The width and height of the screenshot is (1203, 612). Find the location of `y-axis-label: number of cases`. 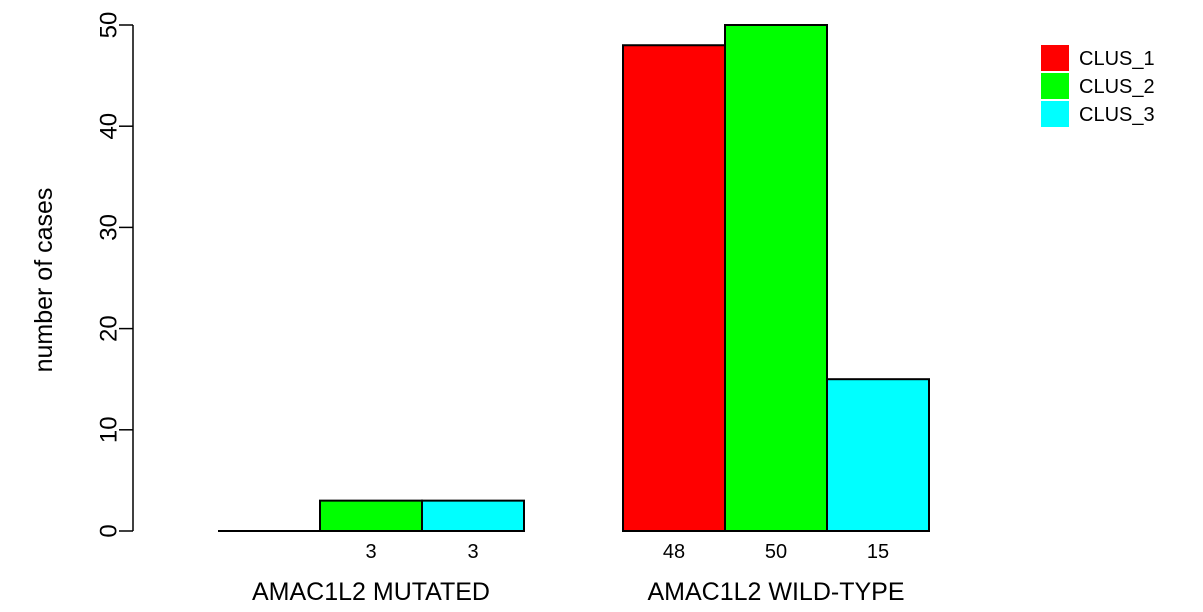

y-axis-label: number of cases is located at coordinates (44, 280).